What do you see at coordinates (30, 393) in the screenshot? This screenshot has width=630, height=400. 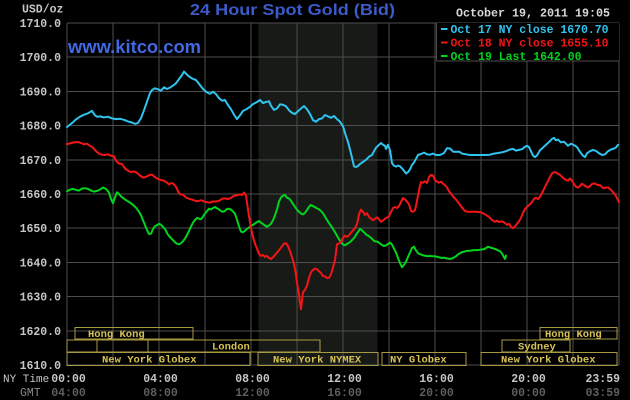 I see `svg-text: GMT` at bounding box center [30, 393].